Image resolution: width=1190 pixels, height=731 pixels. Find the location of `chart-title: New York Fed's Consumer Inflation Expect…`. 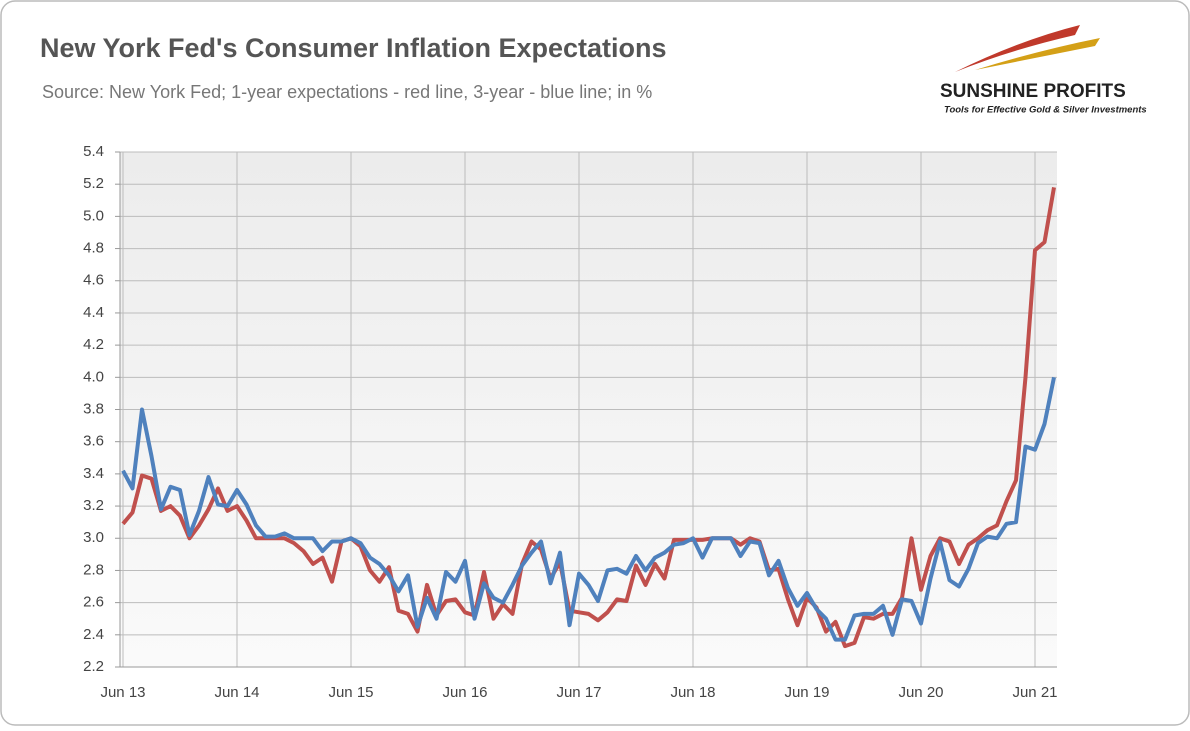

chart-title: New York Fed's Consumer Inflation Expect… is located at coordinates (353, 48).